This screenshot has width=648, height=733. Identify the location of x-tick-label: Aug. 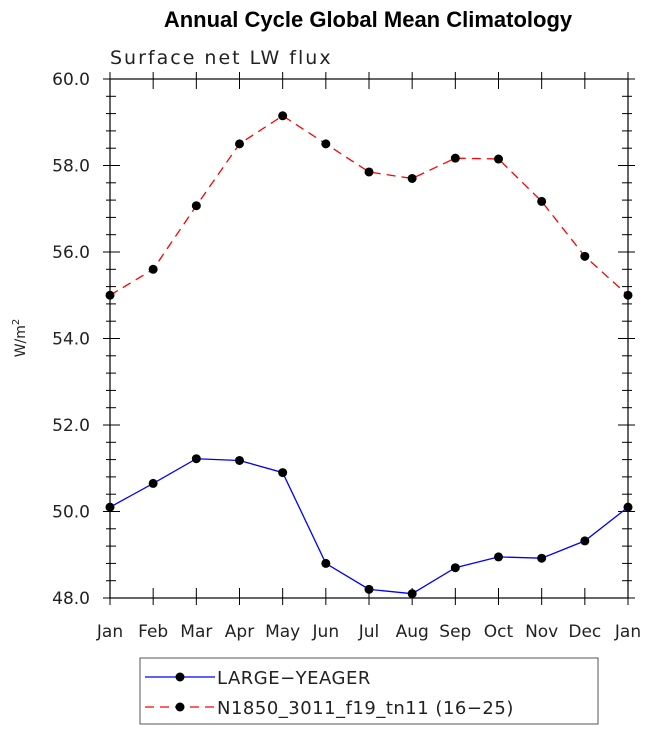
(412, 632).